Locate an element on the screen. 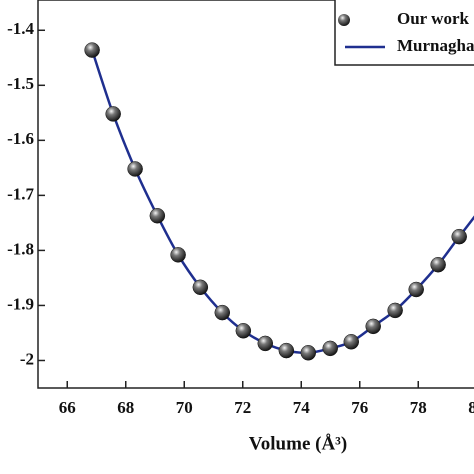  legend-label: Our work is located at coordinates (433, 18).